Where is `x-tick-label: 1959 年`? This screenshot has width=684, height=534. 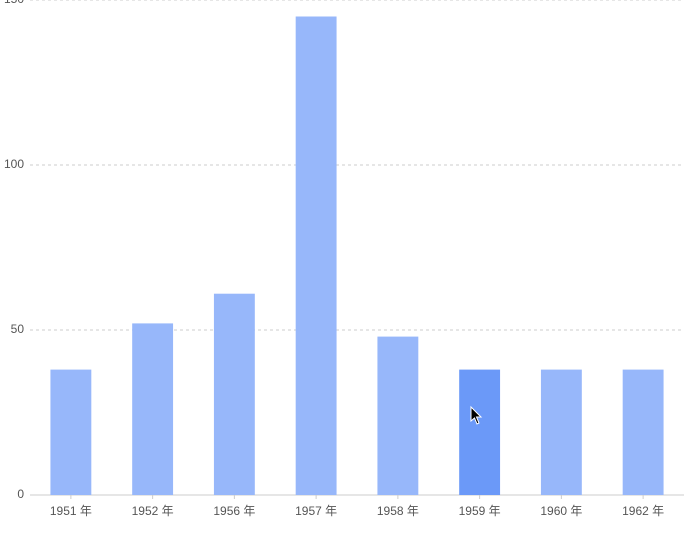 x-tick-label: 1959 年 is located at coordinates (480, 511).